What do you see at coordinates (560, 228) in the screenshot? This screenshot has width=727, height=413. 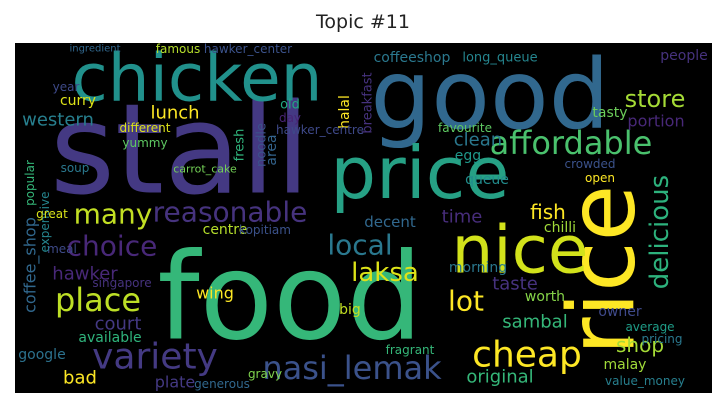 I see `word: chilli` at bounding box center [560, 228].